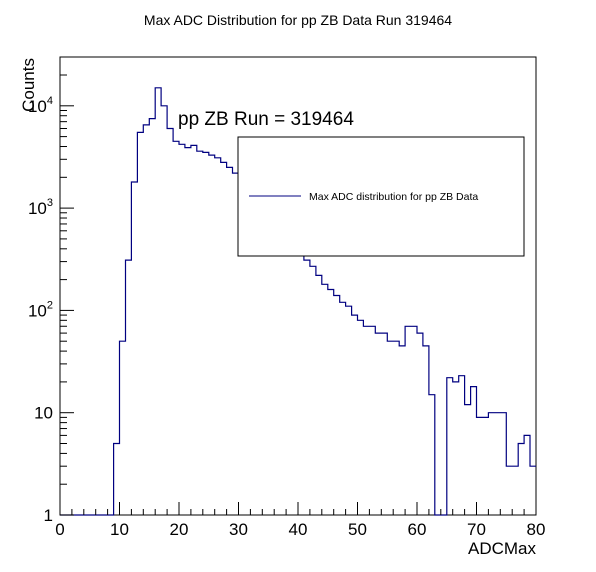 Image resolution: width=596 pixels, height=572 pixels. What do you see at coordinates (298, 529) in the screenshot?
I see `x-tick-label: 40` at bounding box center [298, 529].